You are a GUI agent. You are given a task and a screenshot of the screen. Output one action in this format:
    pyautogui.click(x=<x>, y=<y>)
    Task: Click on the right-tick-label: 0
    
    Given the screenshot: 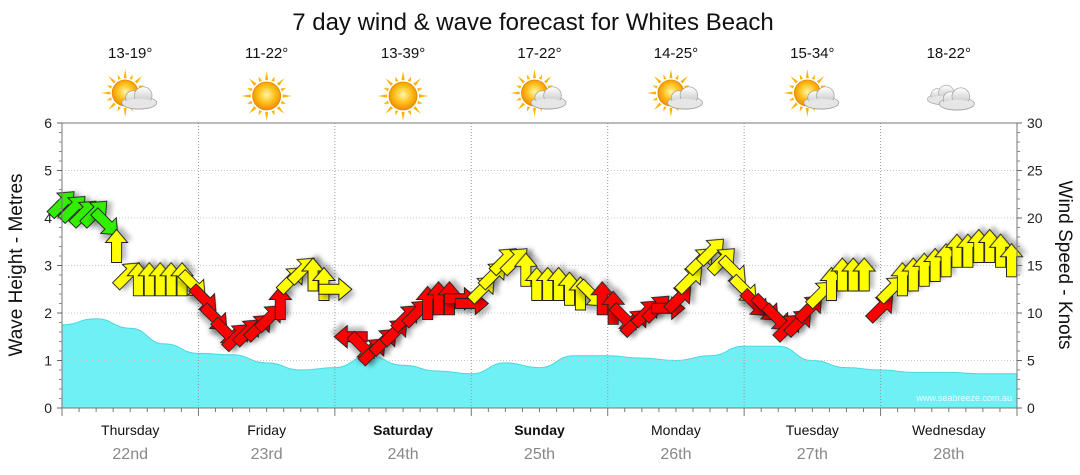 What is the action you would take?
    pyautogui.click(x=1031, y=408)
    